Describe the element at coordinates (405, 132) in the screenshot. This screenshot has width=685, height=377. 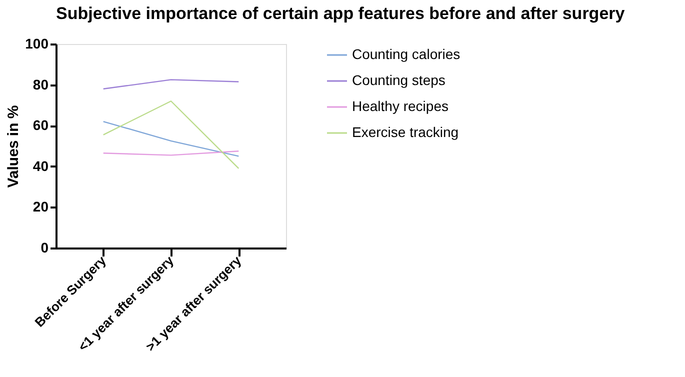
I see `legend-label: Exercise tracking` at that location.